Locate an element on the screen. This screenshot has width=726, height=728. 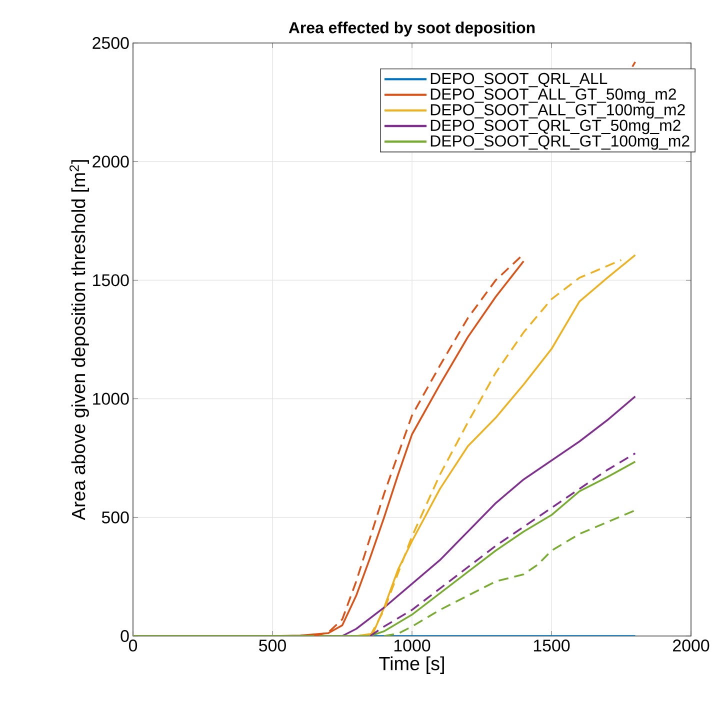
x-tick-label: 2000 is located at coordinates (691, 646).